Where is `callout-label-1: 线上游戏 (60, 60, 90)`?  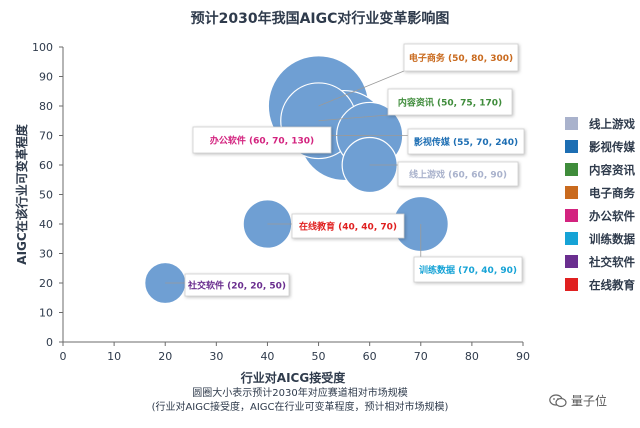 callout-label-1: 线上游戏 (60, 60, 90) is located at coordinates (458, 175).